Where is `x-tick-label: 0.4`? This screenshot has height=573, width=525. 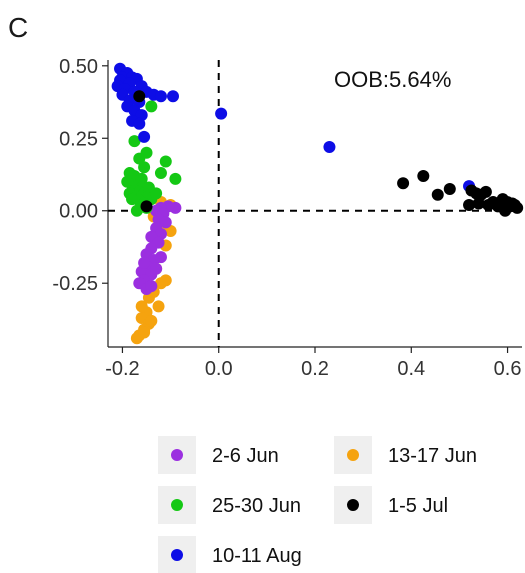 x-tick-label: 0.4 is located at coordinates (411, 369).